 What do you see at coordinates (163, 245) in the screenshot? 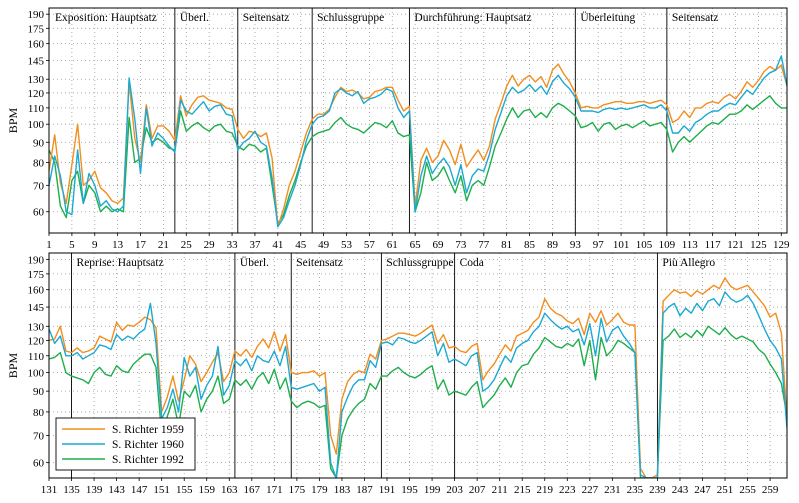
I see `x-tick-label: 21` at bounding box center [163, 245].